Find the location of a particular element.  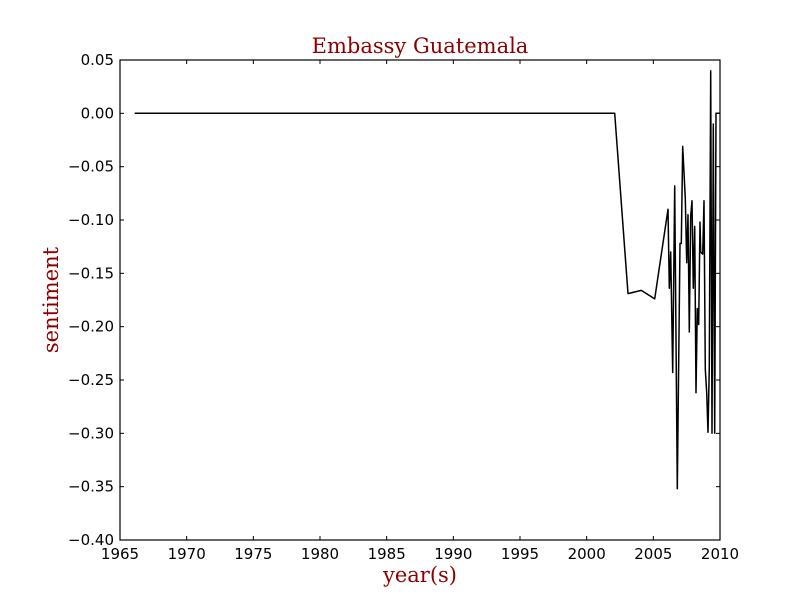

x-tick-label: 1980 is located at coordinates (320, 554).